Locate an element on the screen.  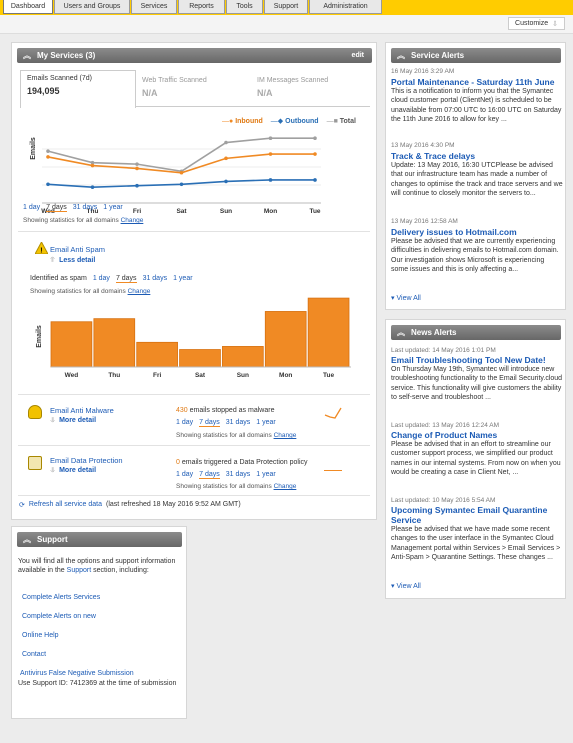
spam-range-1-year: 1 year is located at coordinates (183, 278).